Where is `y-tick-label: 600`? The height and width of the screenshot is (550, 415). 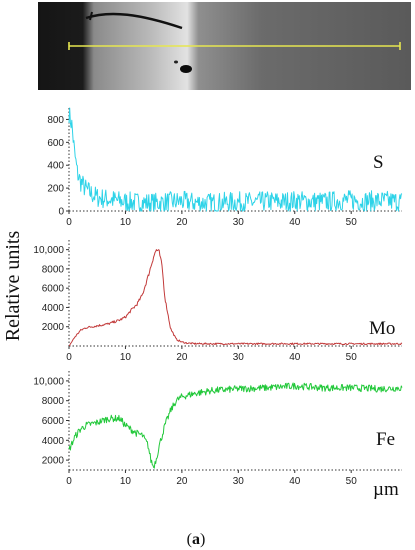 y-tick-label: 600 is located at coordinates (55, 143).